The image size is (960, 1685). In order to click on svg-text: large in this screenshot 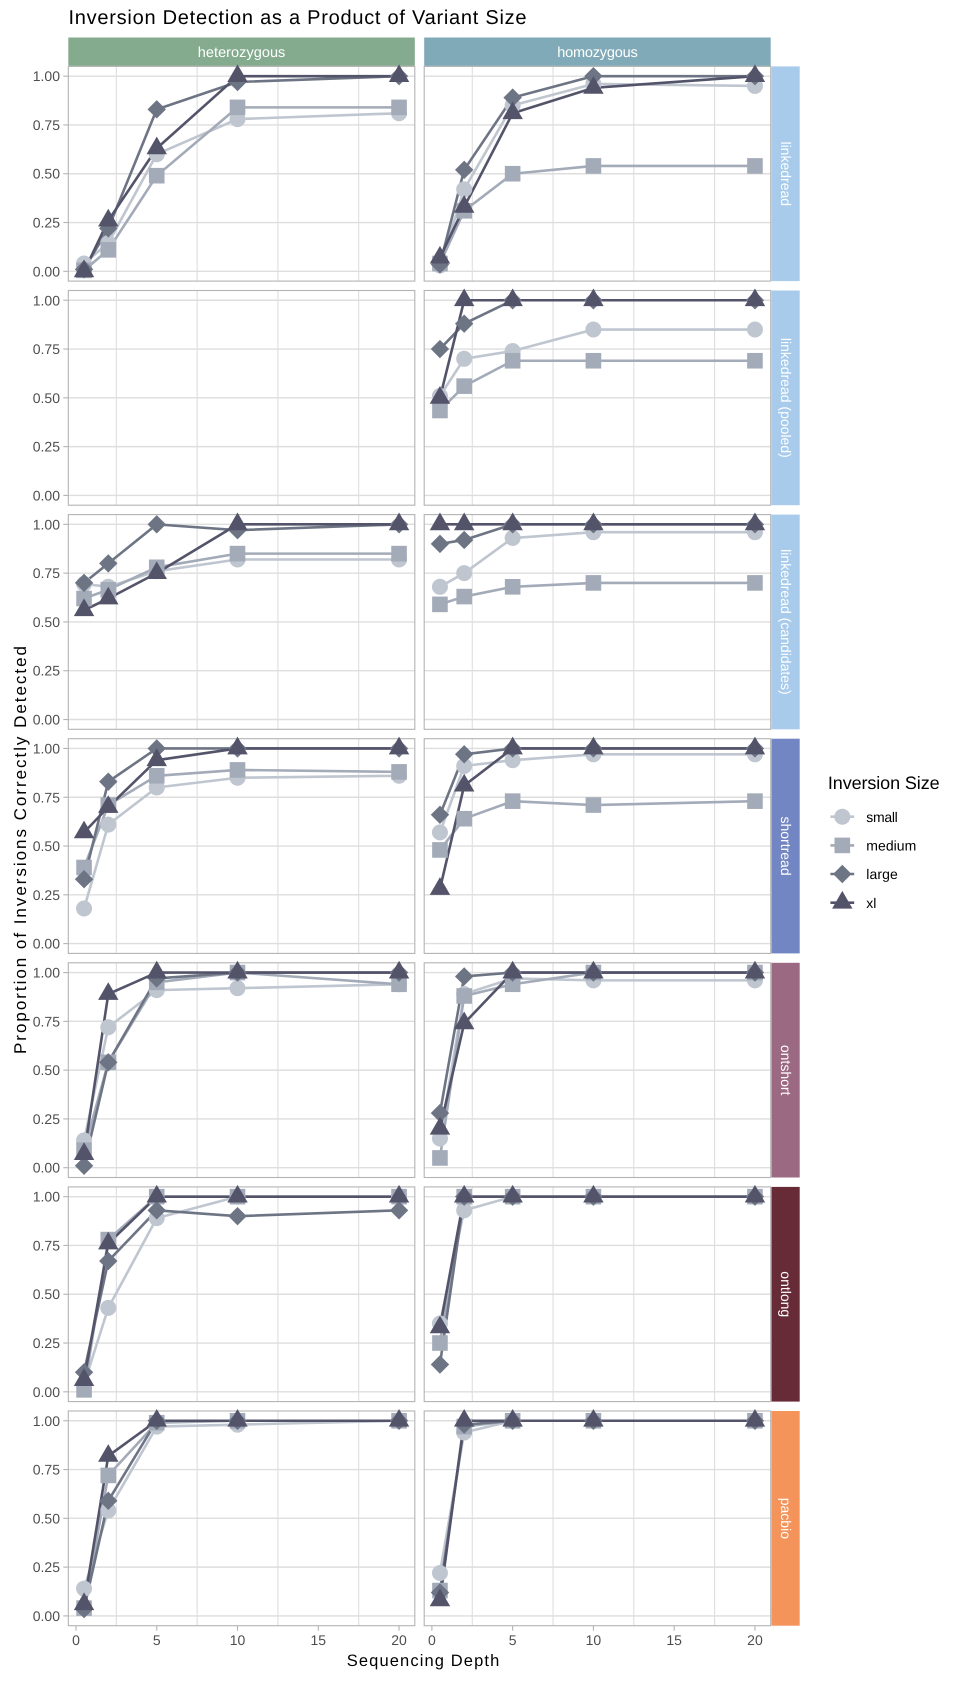, I will do `click(882, 874)`.